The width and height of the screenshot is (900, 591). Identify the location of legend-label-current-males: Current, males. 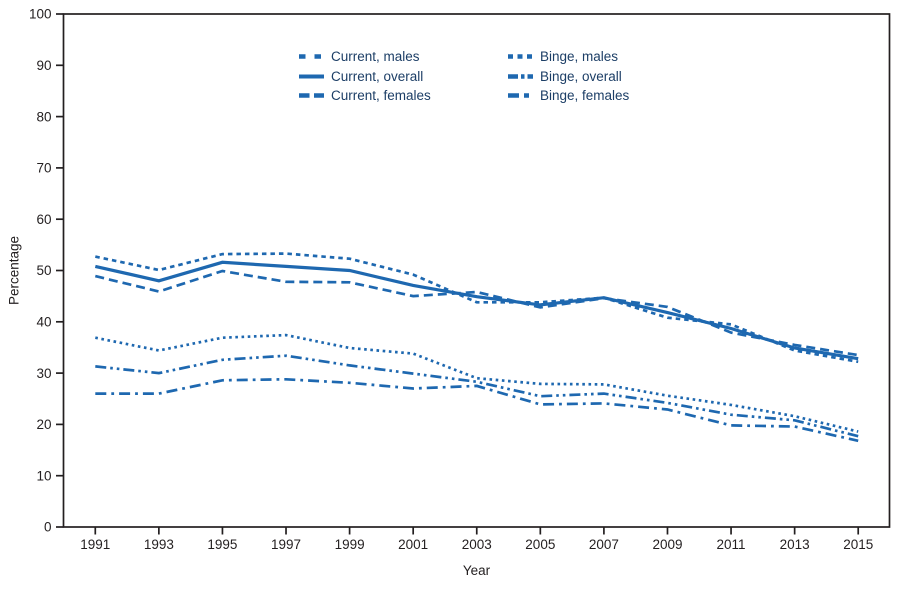
(375, 57).